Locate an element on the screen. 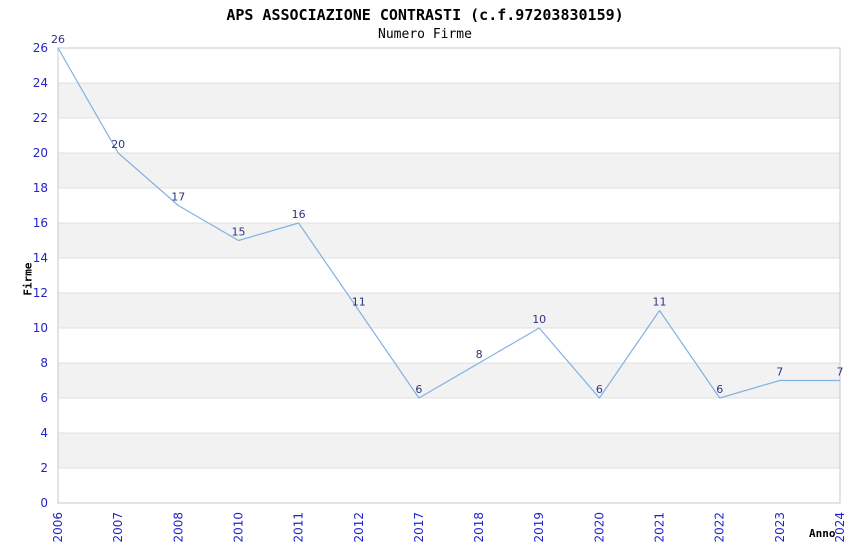  point-value-label: 15 is located at coordinates (239, 232).